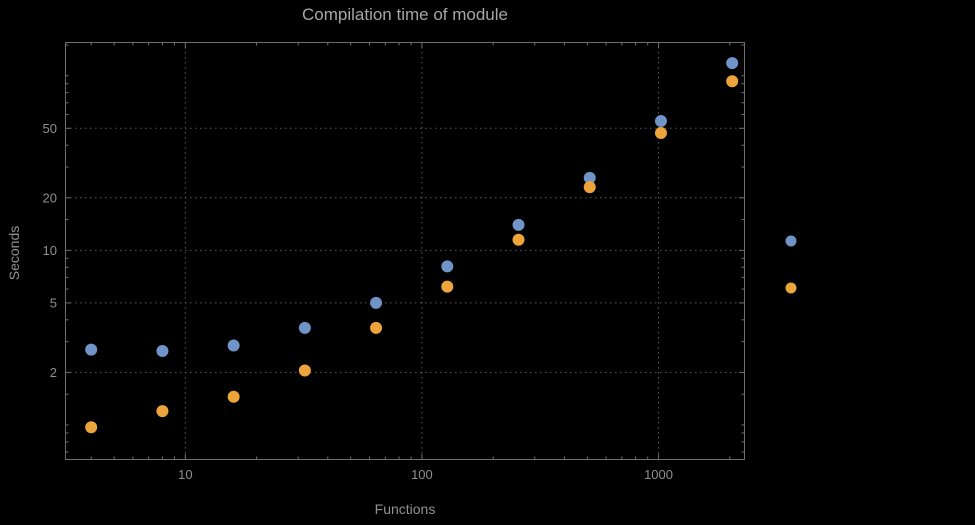 This screenshot has width=975, height=525. I want to click on y-tick-label: 5, so click(53, 302).